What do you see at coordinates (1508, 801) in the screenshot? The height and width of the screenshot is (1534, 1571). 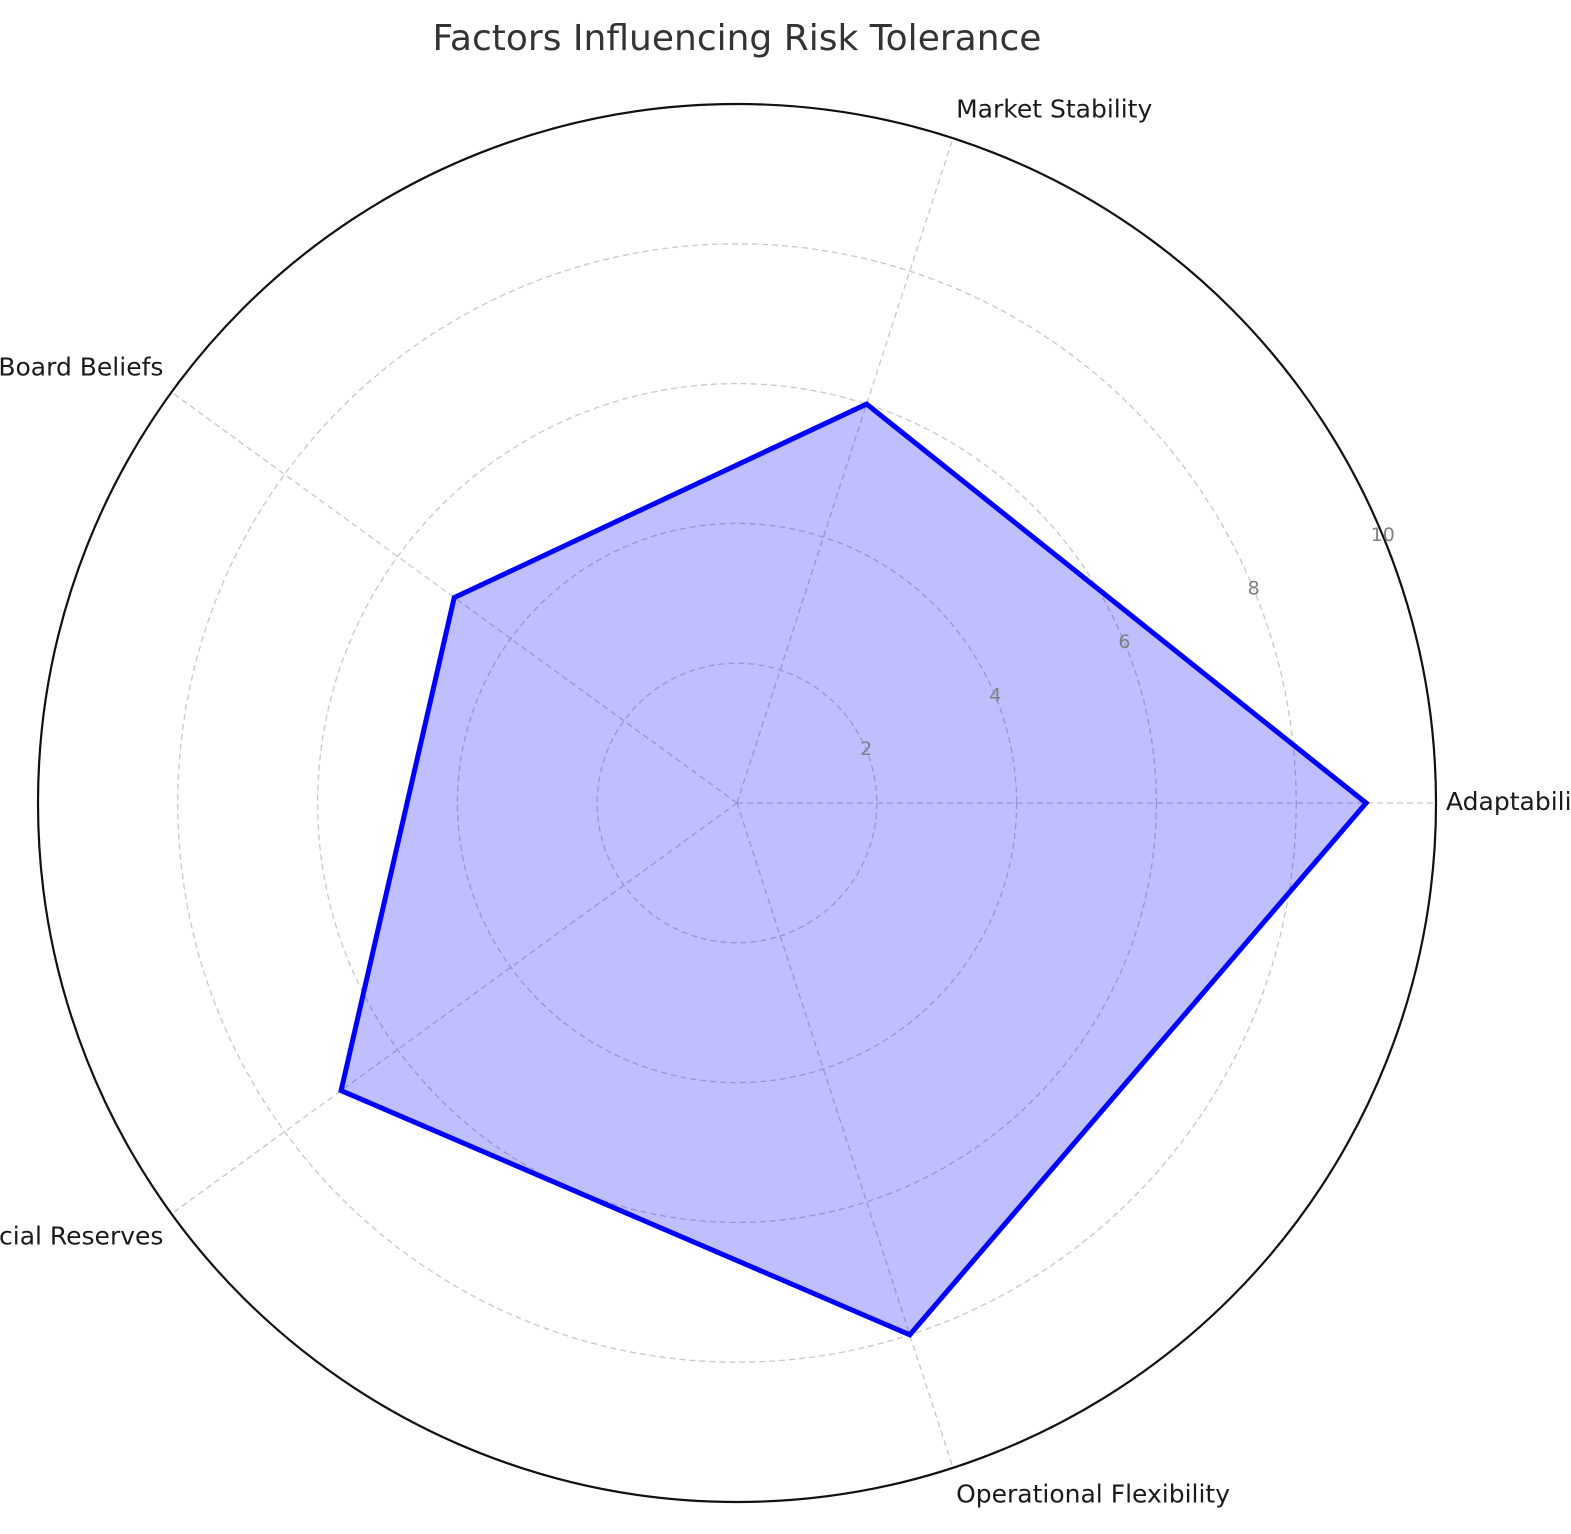 I see `category-label: Adaptability` at bounding box center [1508, 801].